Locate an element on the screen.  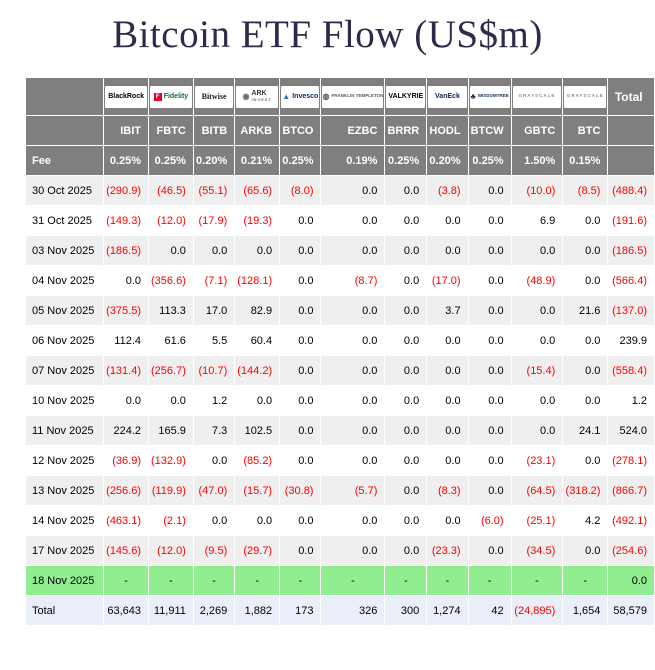
total-value-cell: 11,911 is located at coordinates (171, 610).